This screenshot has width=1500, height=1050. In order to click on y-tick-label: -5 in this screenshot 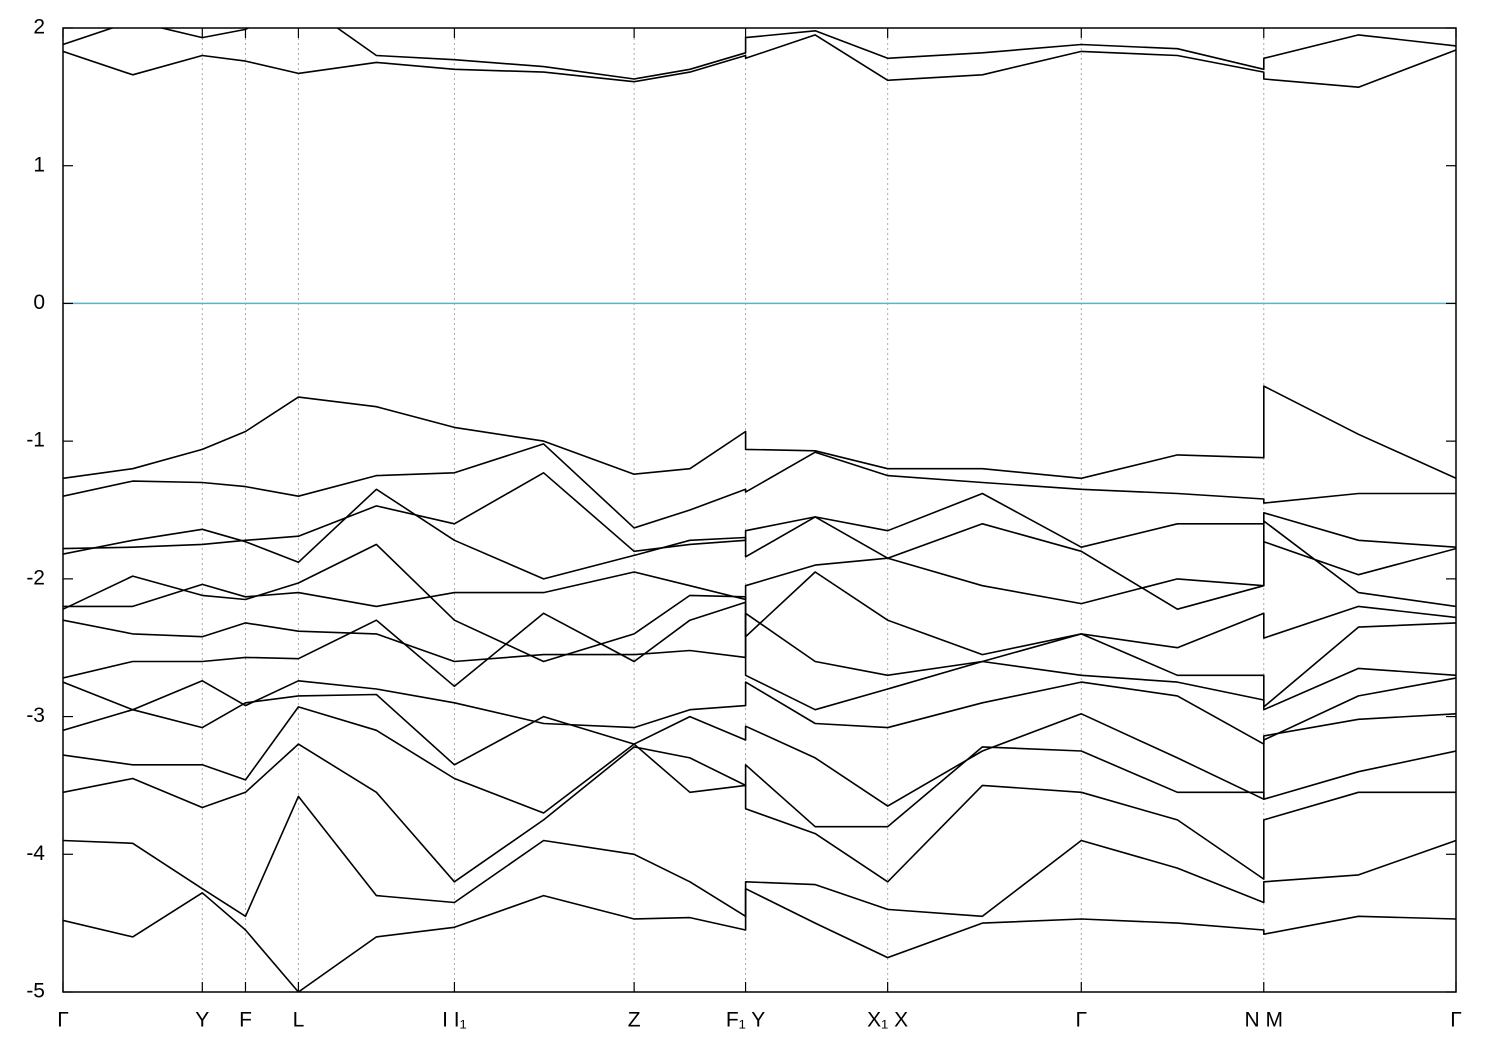, I will do `click(35, 991)`.